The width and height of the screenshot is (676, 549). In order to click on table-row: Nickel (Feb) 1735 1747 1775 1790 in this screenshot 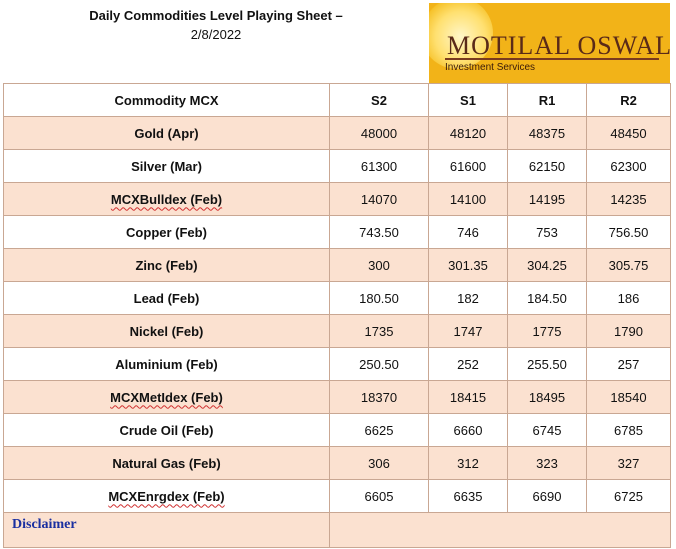, I will do `click(337, 331)`.